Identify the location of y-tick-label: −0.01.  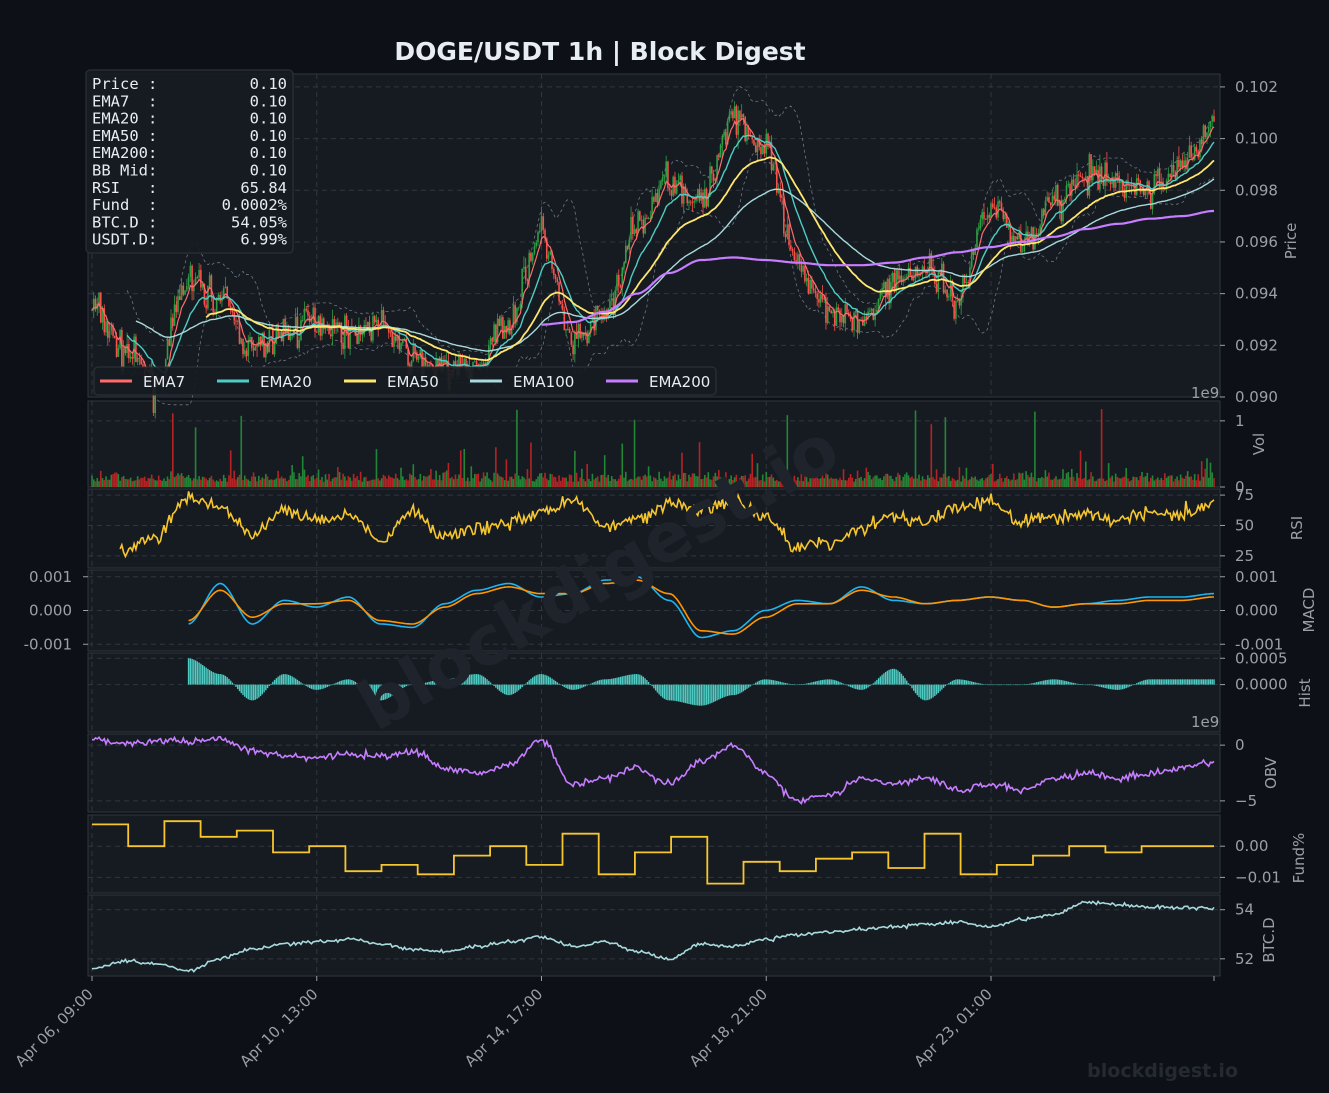
(1258, 877).